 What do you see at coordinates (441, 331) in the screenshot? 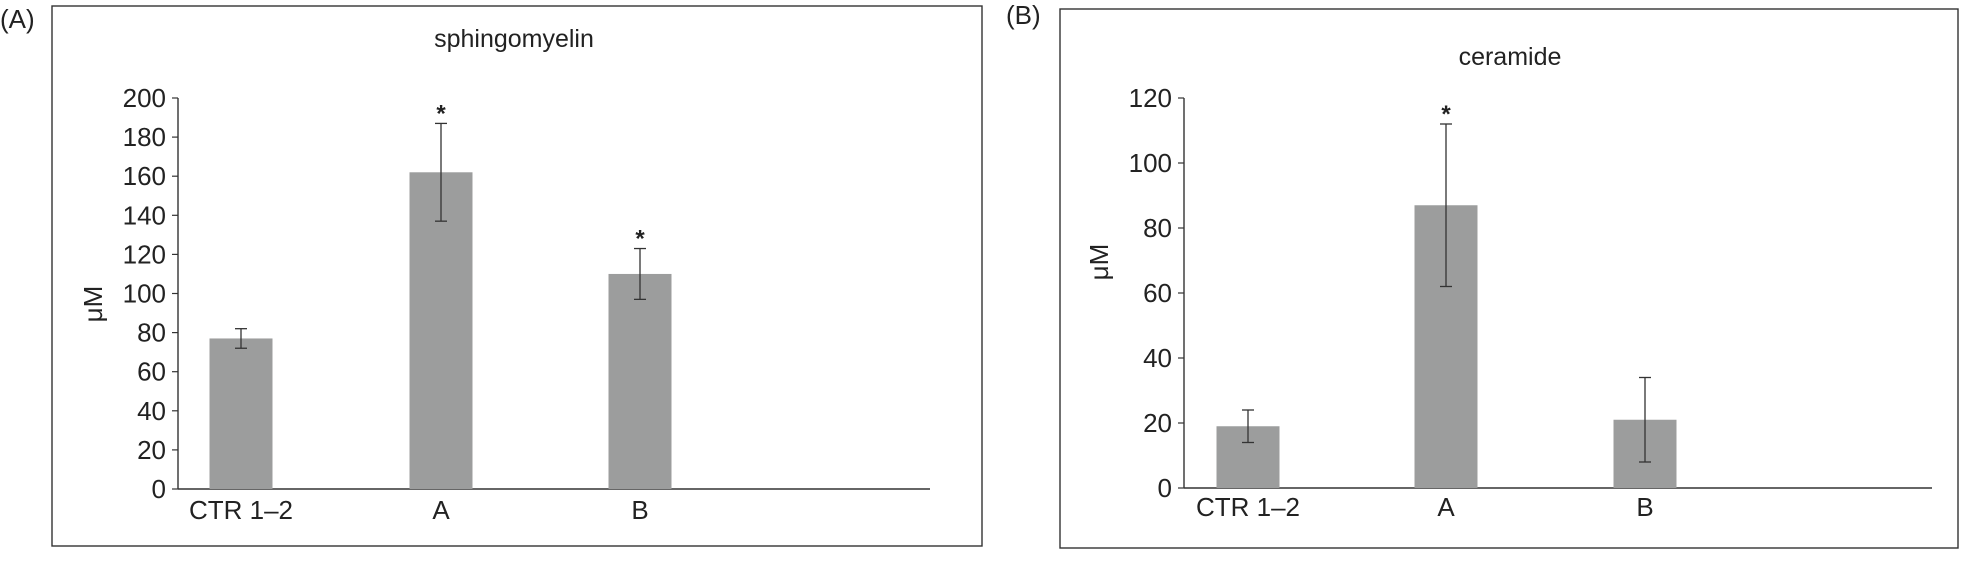
I see `bar-a` at bounding box center [441, 331].